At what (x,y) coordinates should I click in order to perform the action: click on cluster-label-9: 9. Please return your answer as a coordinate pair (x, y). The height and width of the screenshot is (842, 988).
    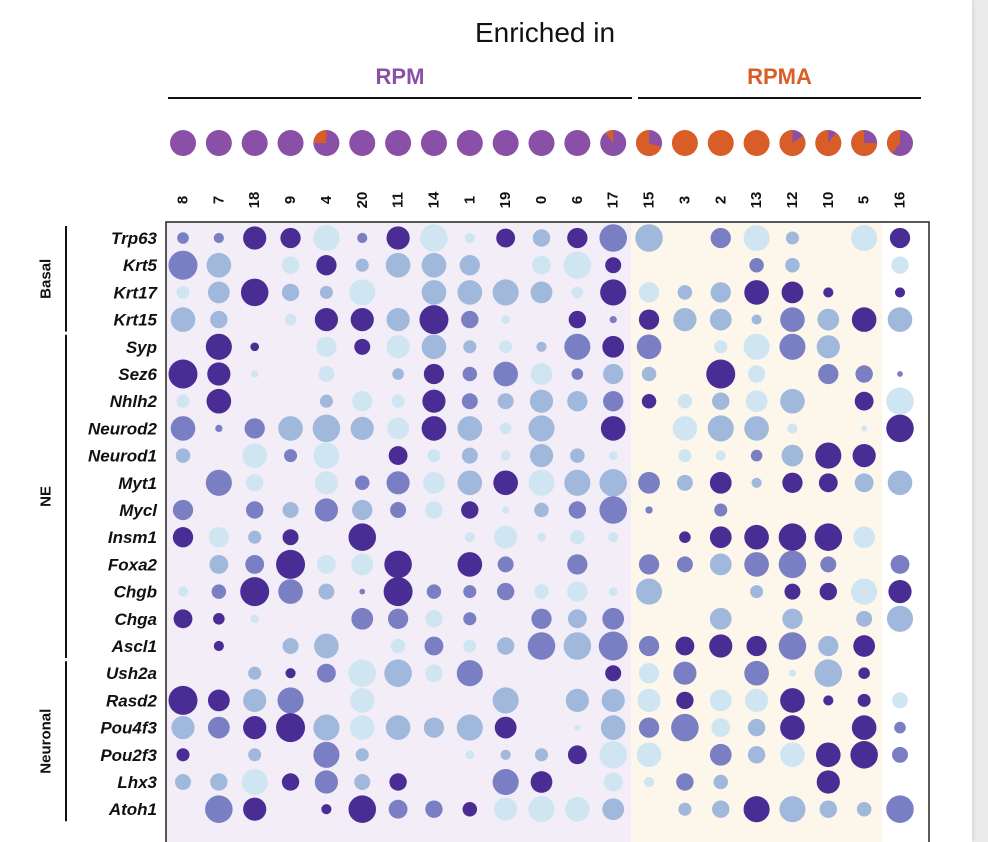
    Looking at the image, I should click on (290, 200).